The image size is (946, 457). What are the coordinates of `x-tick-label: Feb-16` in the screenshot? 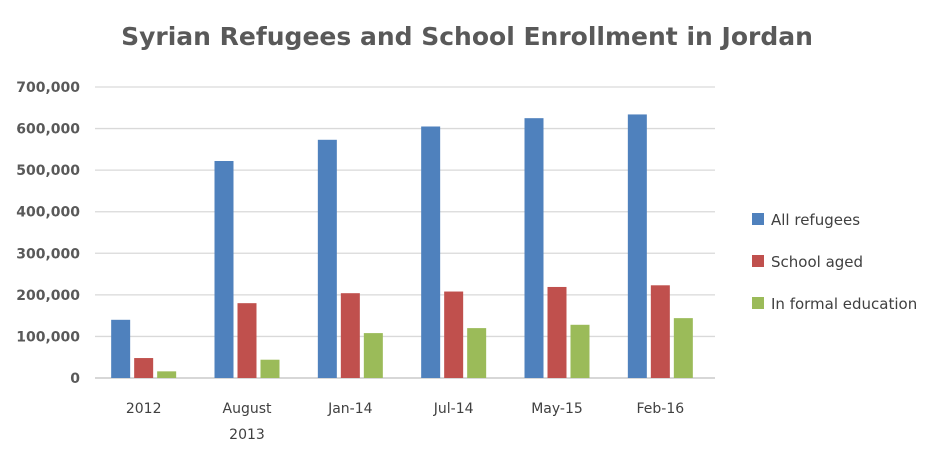 It's located at (661, 409).